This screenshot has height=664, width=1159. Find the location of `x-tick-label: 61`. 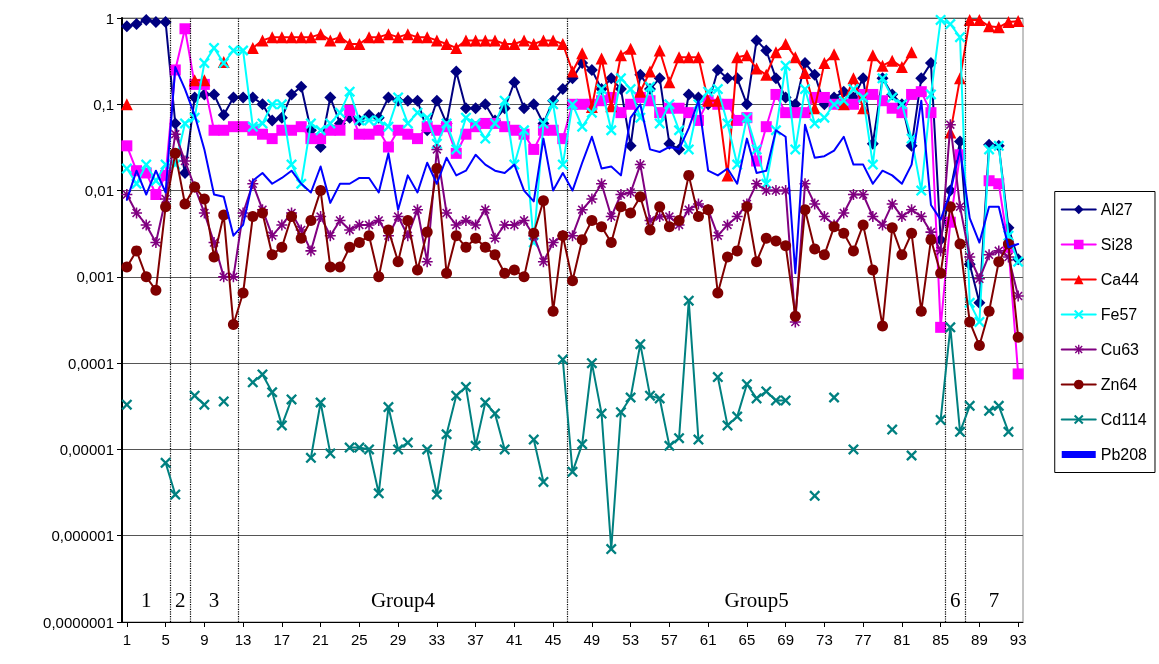

x-tick-label: 61 is located at coordinates (708, 639).